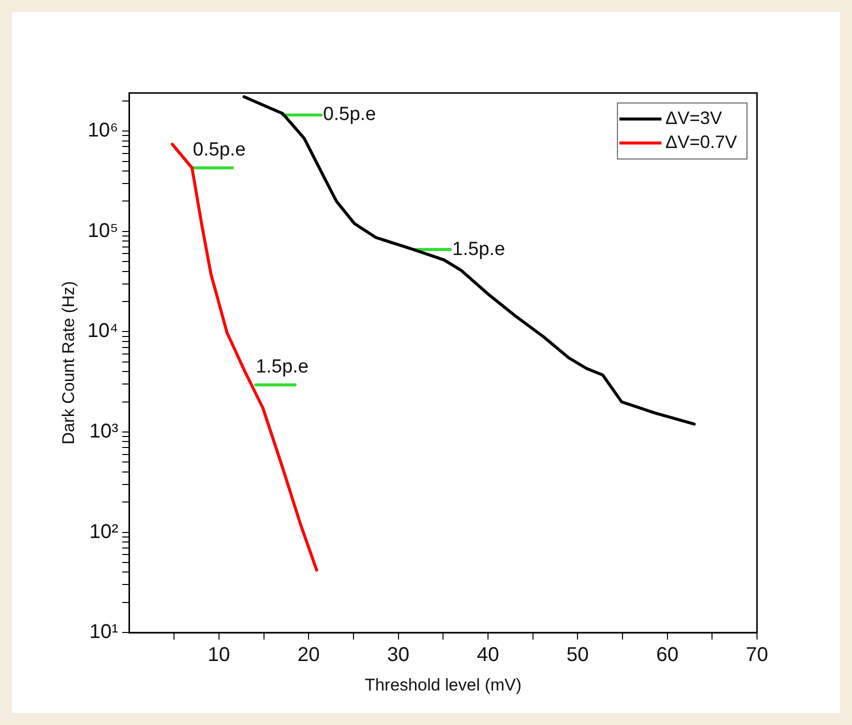  Describe the element at coordinates (398, 655) in the screenshot. I see `x-tick-label: 30` at that location.